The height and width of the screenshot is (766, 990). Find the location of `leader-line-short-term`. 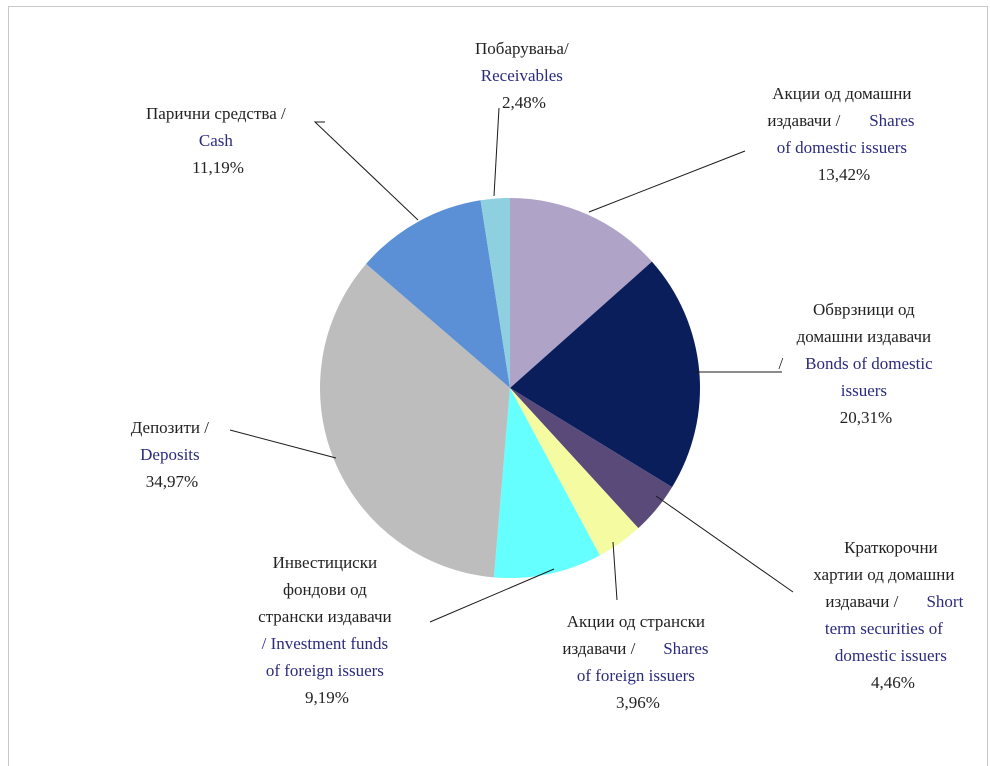

leader-line-short-term is located at coordinates (724, 544).